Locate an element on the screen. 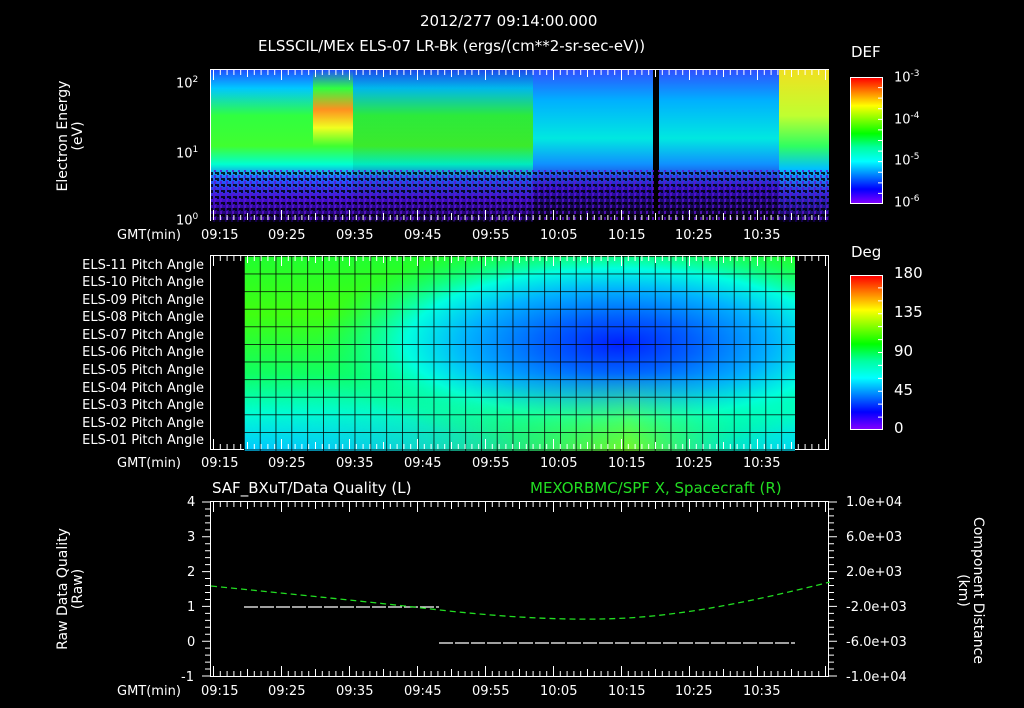  quality-left-title: SAF_BXuT/Data Quality (L) is located at coordinates (312, 488).